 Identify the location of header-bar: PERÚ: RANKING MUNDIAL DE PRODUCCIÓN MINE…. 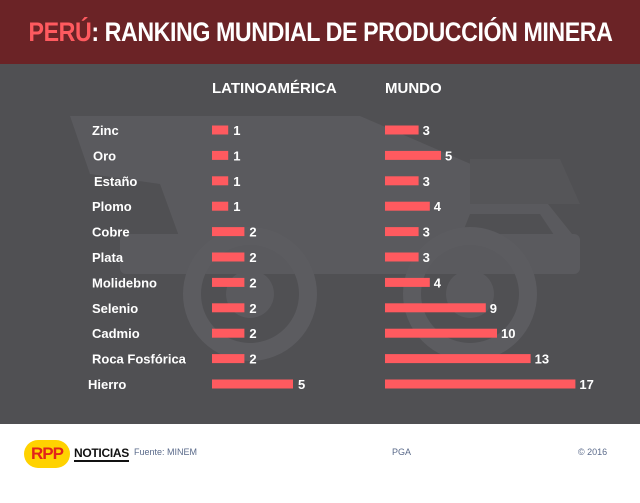
(320, 32).